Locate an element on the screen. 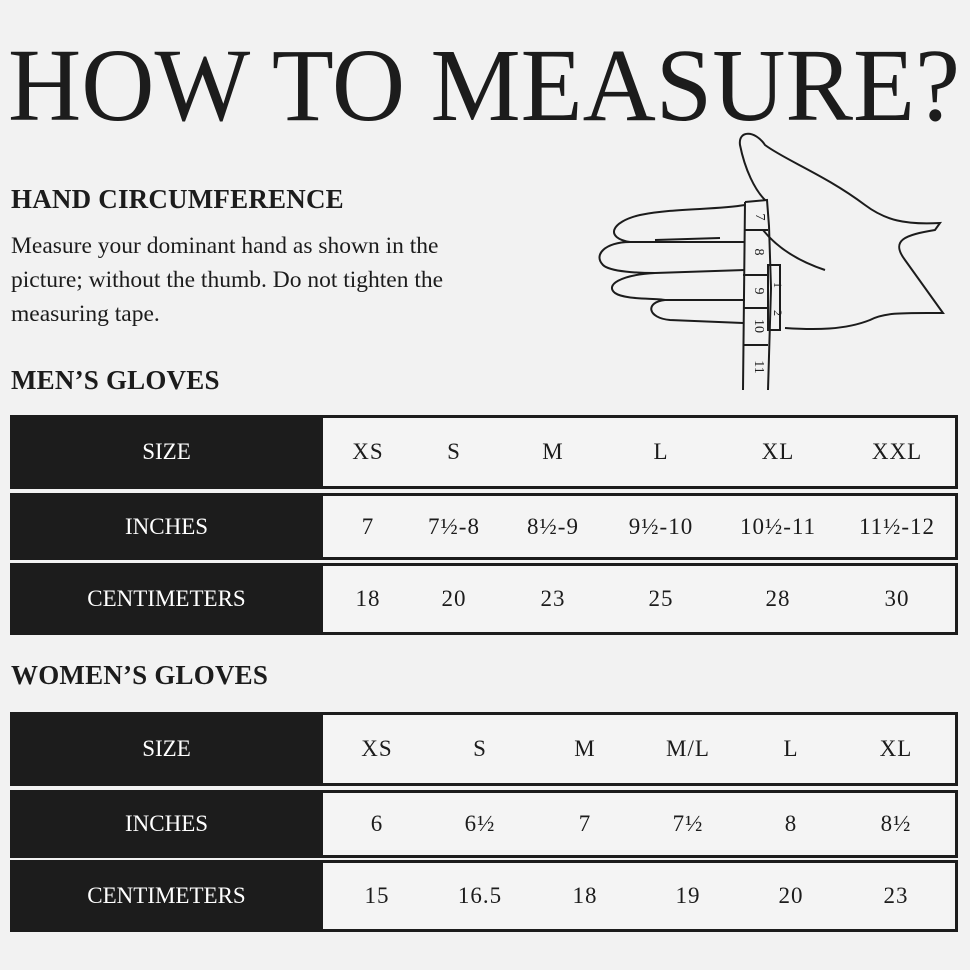 The height and width of the screenshot is (970, 970). mens-row-centimeters: CENTIMETERS 18 20 23 25 28 30 is located at coordinates (484, 599).